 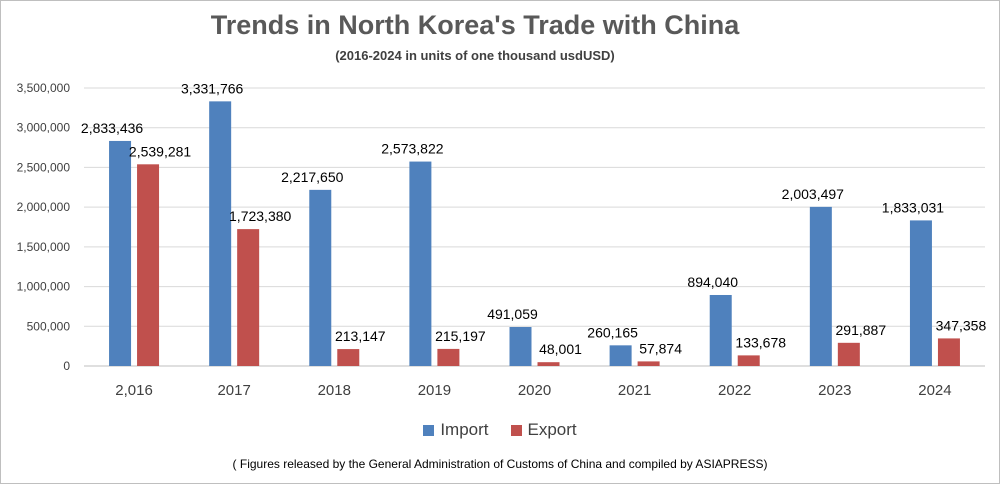 I want to click on x-tick-label: 2021, so click(x=634, y=390).